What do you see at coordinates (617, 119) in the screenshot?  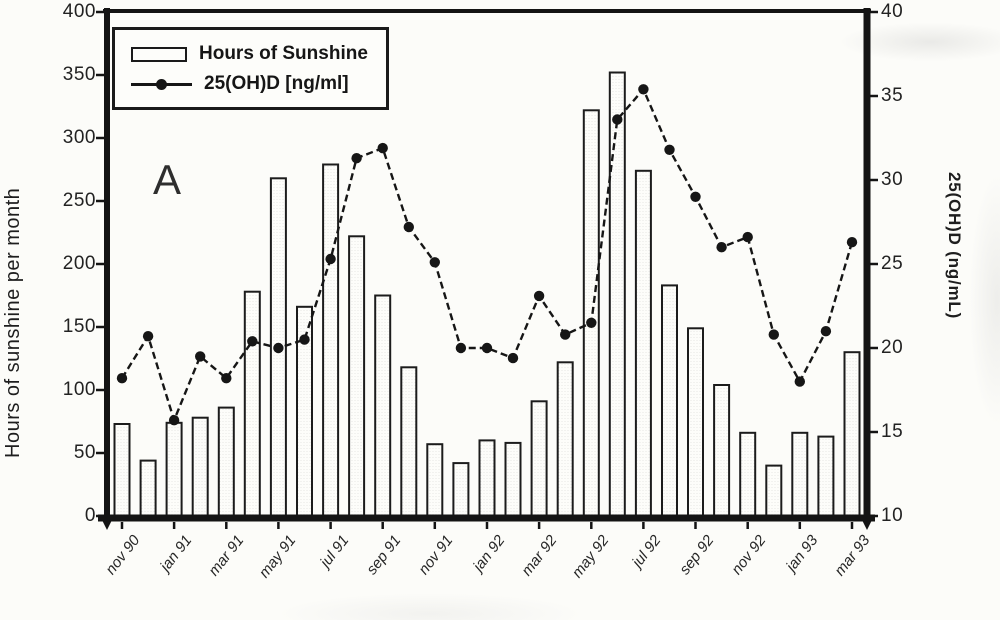 I see `vitamin-d-marker-jun92` at bounding box center [617, 119].